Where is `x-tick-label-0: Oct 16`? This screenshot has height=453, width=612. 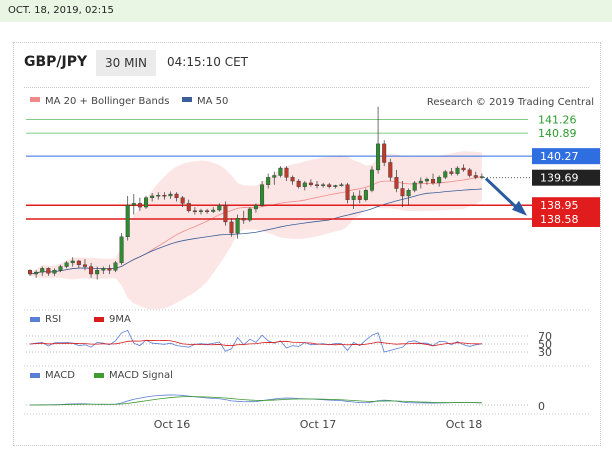 x-tick-label-0: Oct 16 is located at coordinates (172, 424).